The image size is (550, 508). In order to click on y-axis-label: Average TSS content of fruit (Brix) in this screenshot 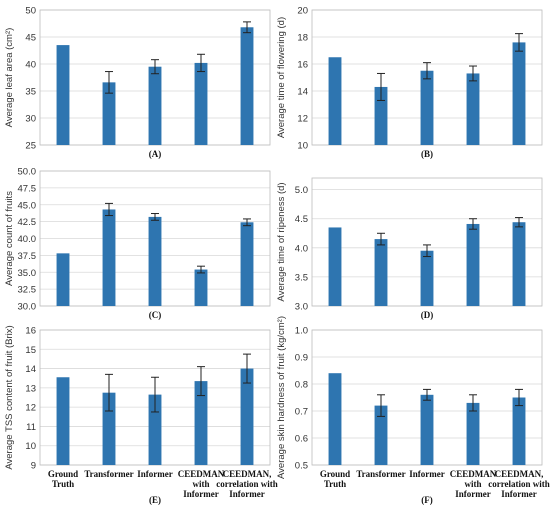, I will do `click(9, 397)`.